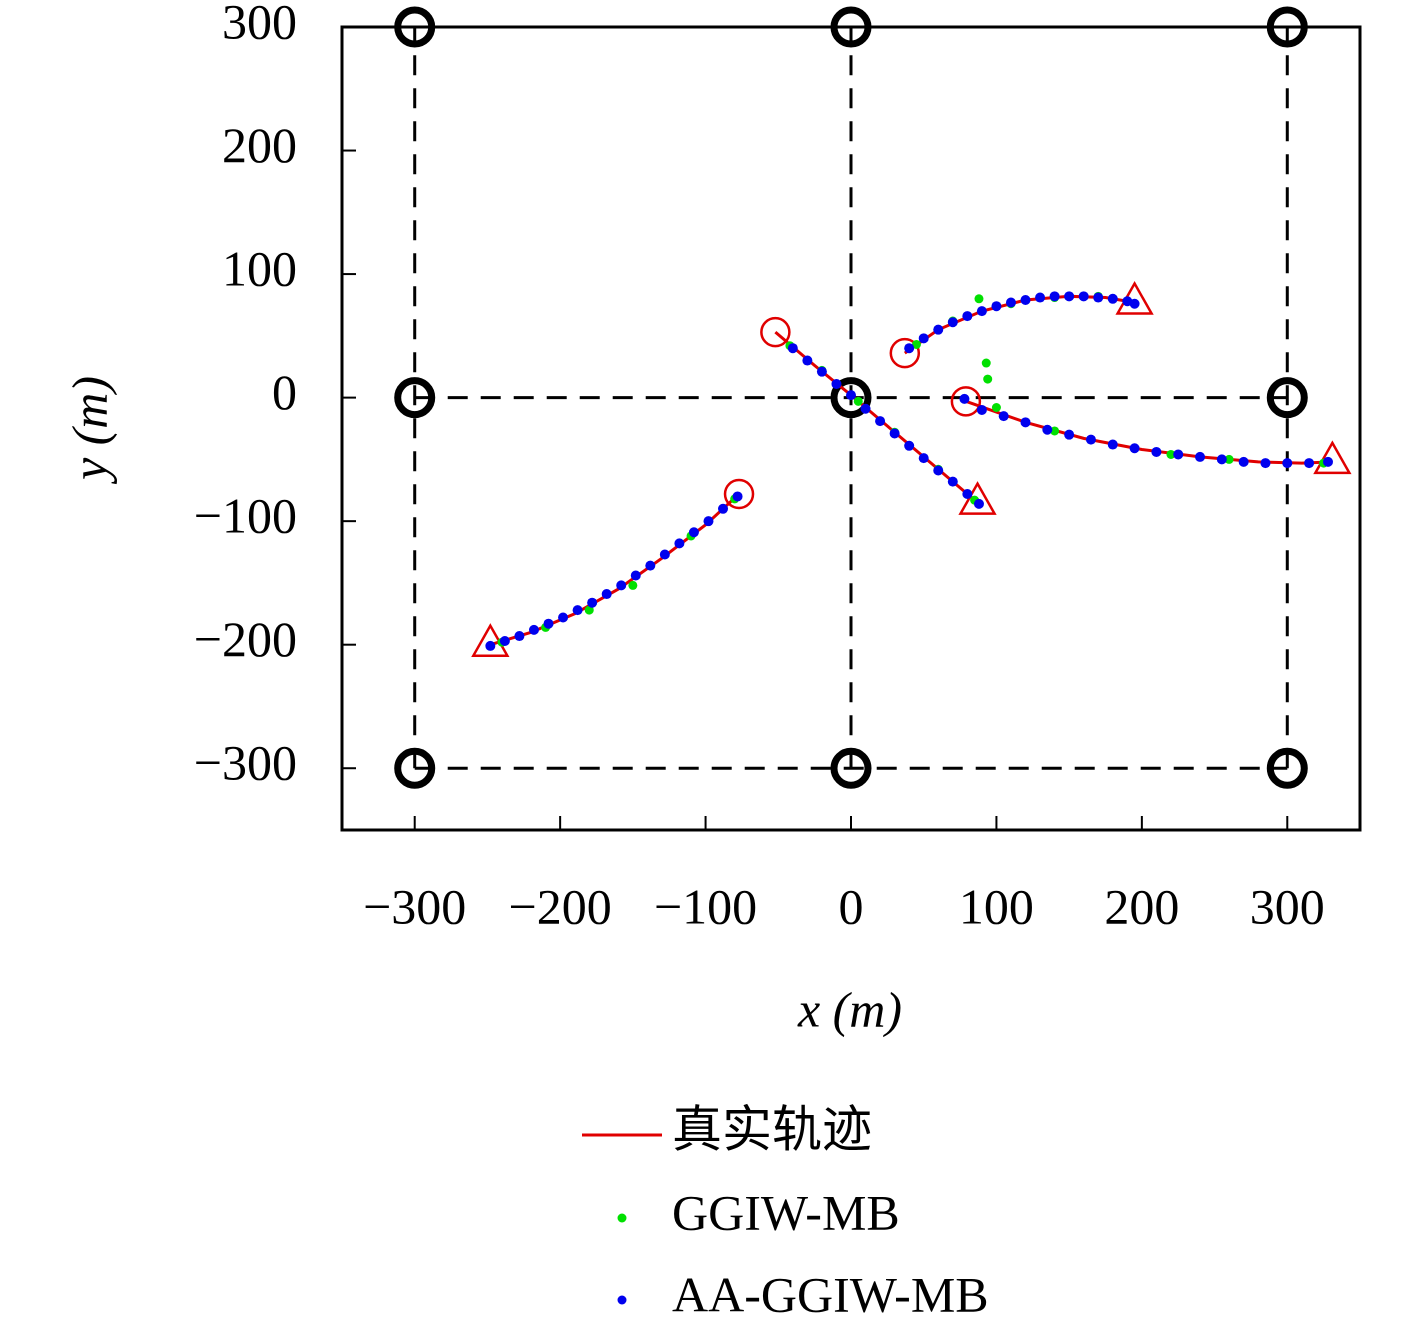 The height and width of the screenshot is (1321, 1417). Describe the element at coordinates (772, 1129) in the screenshot. I see `legend-label: 真实轨迹` at that location.